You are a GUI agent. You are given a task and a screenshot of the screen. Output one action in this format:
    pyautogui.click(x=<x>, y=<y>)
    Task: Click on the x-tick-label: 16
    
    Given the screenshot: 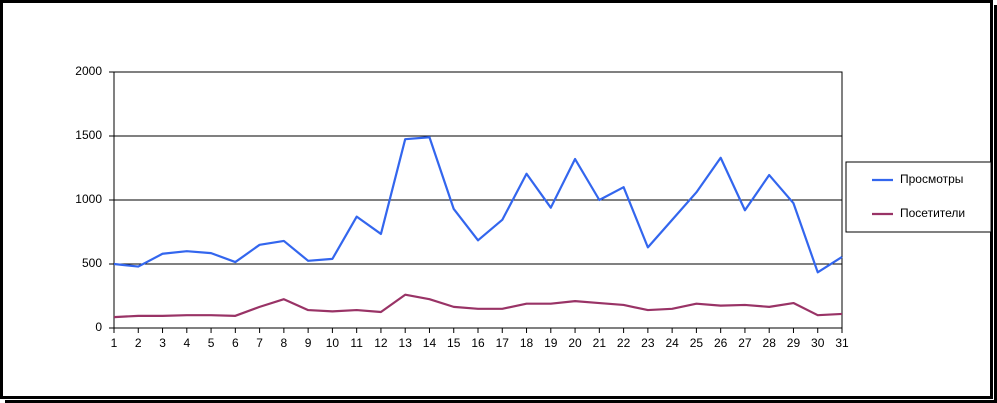 What is the action you would take?
    pyautogui.click(x=478, y=343)
    